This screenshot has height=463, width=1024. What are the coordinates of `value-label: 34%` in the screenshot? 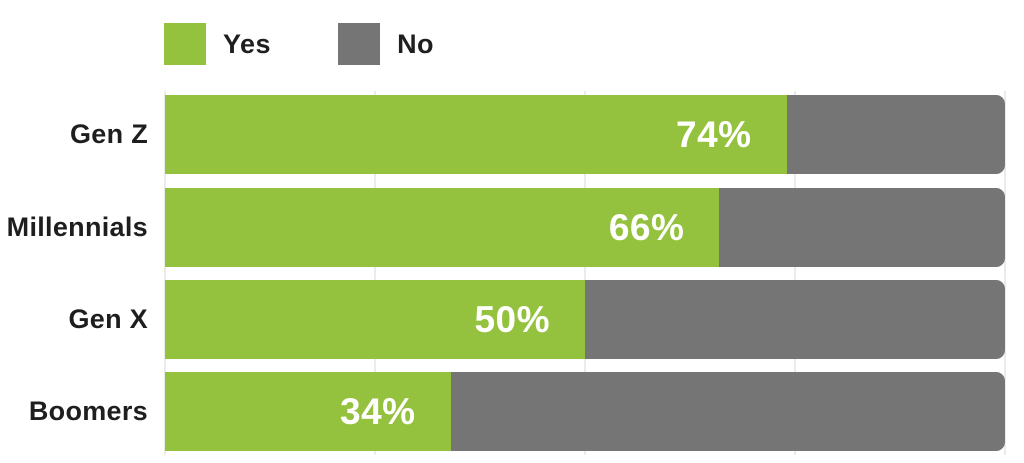 It's located at (378, 411).